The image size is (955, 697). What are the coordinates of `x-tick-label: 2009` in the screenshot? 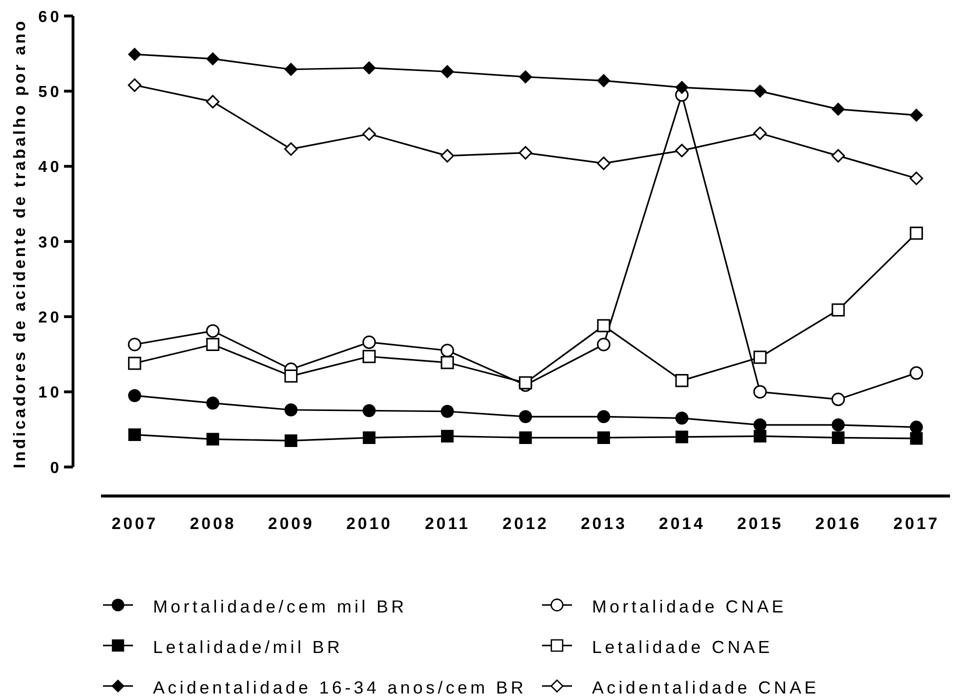 It's located at (291, 524).